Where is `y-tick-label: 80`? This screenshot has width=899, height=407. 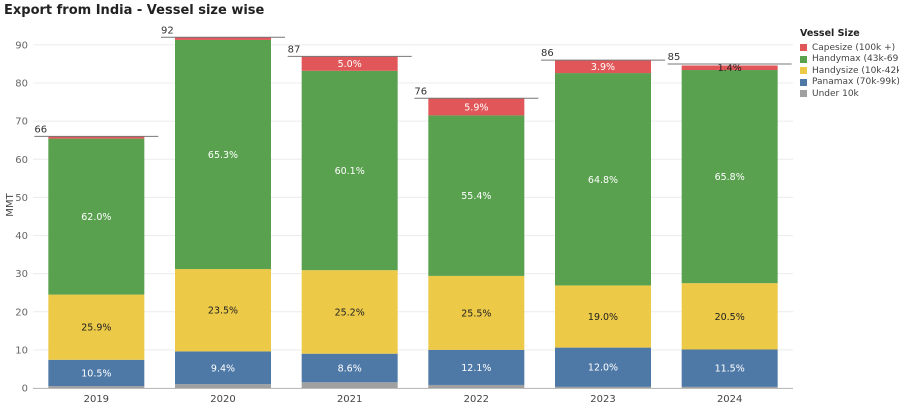 y-tick-label: 80 is located at coordinates (21, 84).